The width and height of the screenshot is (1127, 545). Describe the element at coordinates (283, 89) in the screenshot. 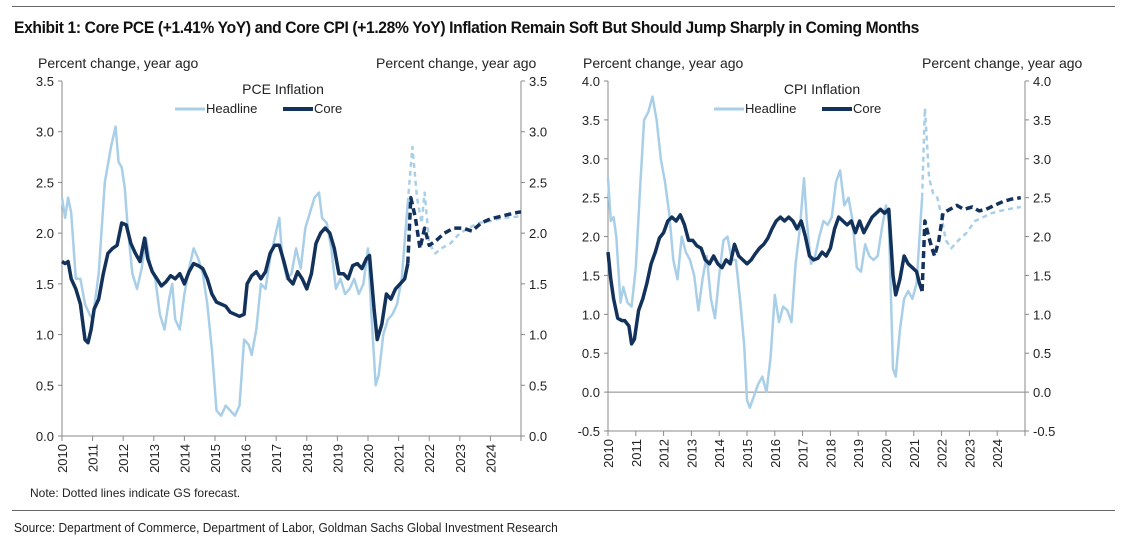

I see `chart-title: PCE Inflation` at that location.